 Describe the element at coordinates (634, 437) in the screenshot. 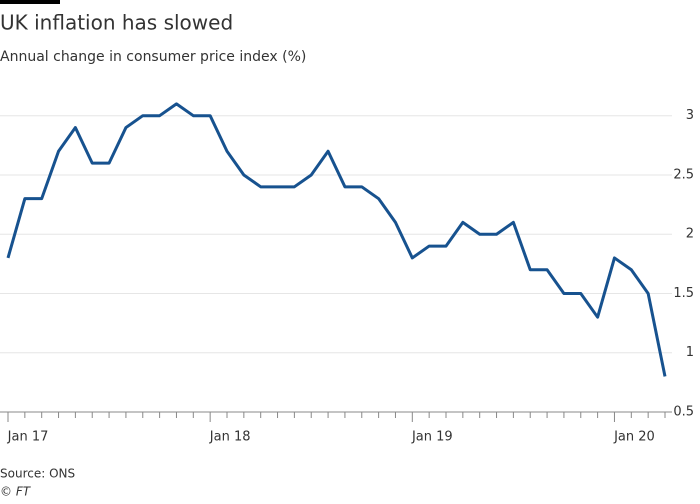

I see `x-tick-label: Jan 20` at that location.